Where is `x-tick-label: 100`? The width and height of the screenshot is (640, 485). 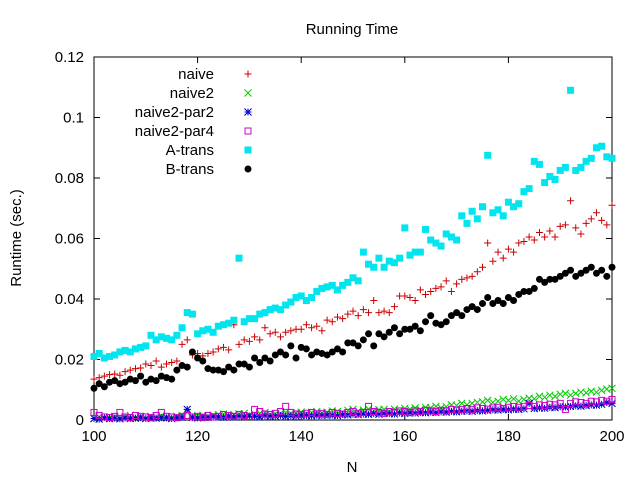 x-tick-label: 100 is located at coordinates (93, 436).